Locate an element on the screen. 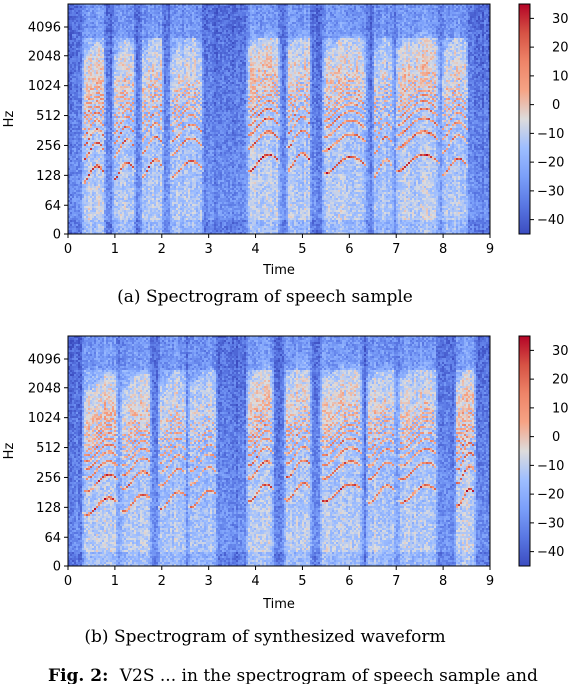  panel-caption-a: (a) Spectrogram of speech sample is located at coordinates (265, 297).